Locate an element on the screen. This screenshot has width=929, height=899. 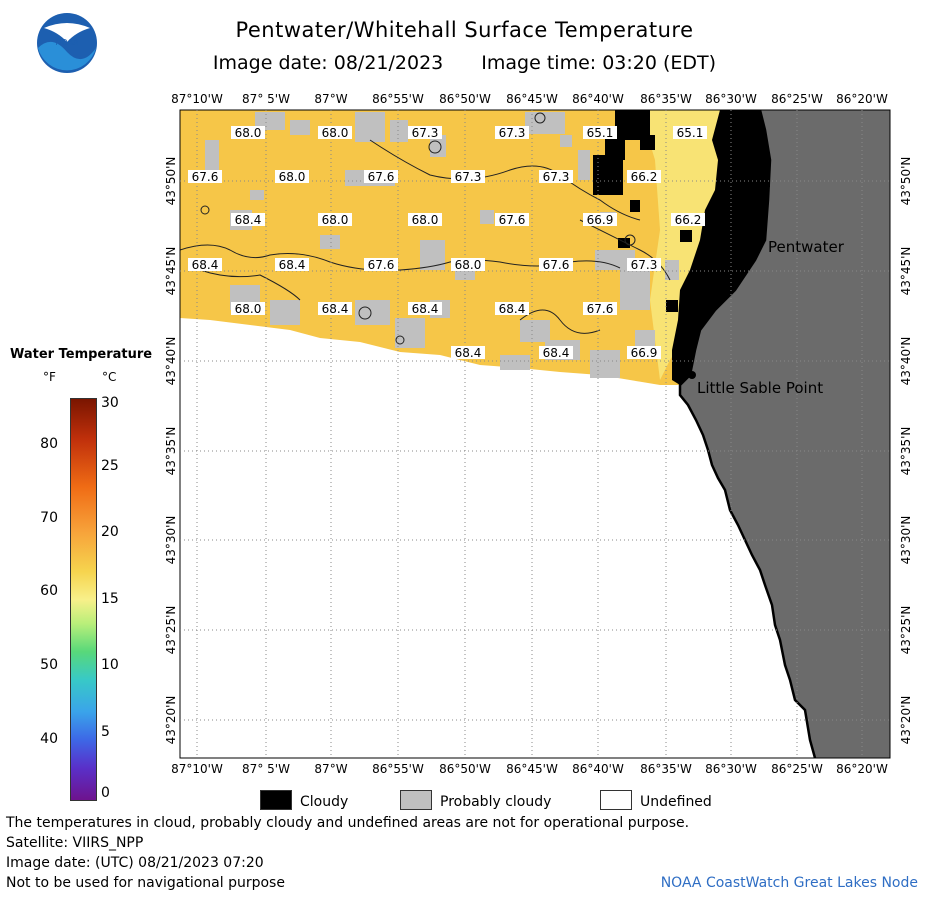
legend-f-tick: 60 is located at coordinates (49, 591).